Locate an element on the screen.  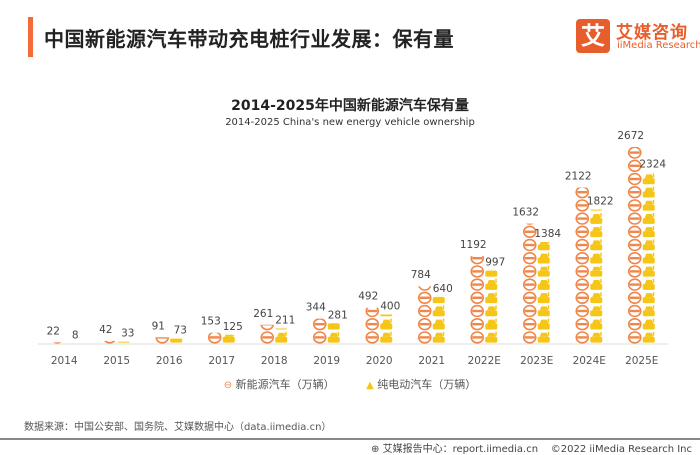
x-tick-label: 2017 is located at coordinates (221, 361).